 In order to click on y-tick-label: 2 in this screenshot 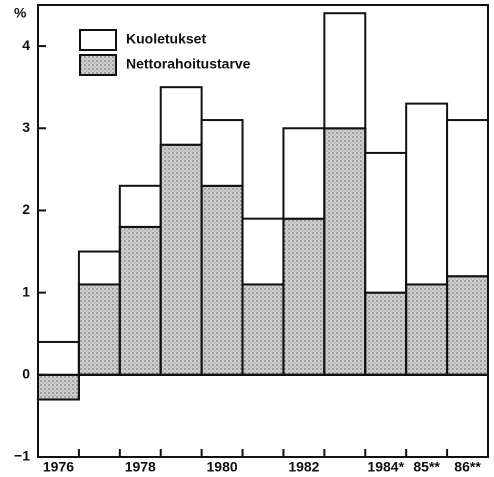, I will do `click(26, 209)`.